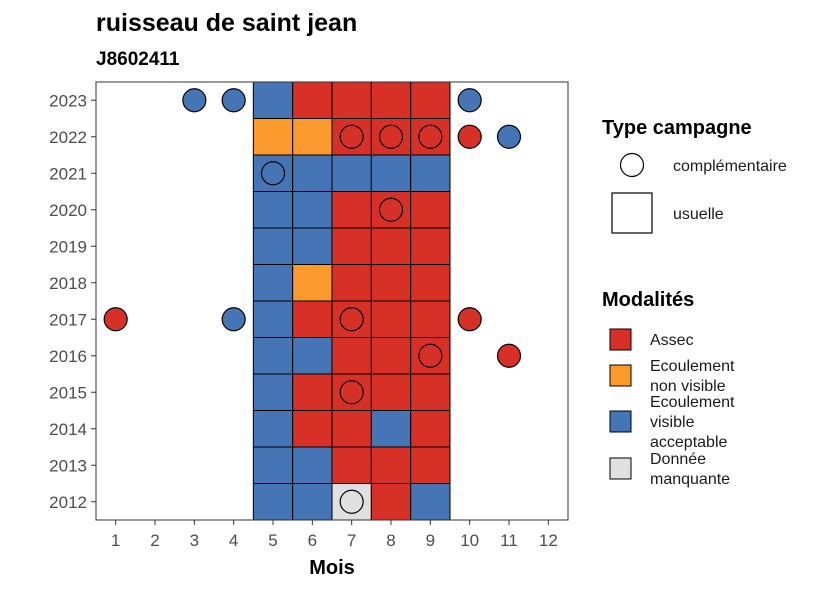  What do you see at coordinates (672, 340) in the screenshot?
I see `legend-entry-0: Assec` at bounding box center [672, 340].